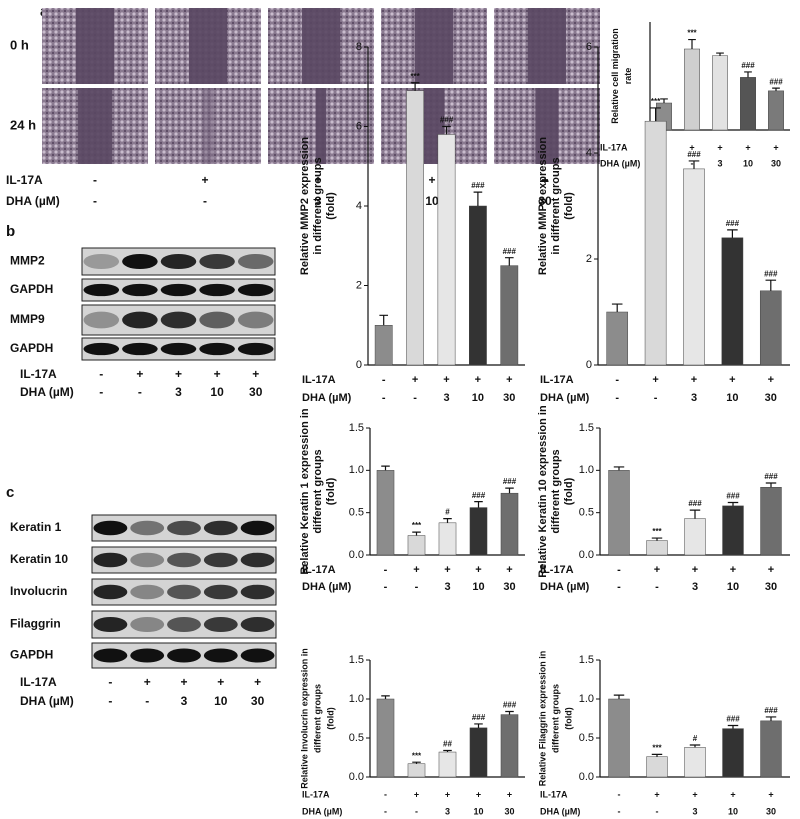 This screenshot has height=819, width=800. What do you see at coordinates (39, 559) in the screenshot?
I see `protein-label: Keratin 10` at bounding box center [39, 559].